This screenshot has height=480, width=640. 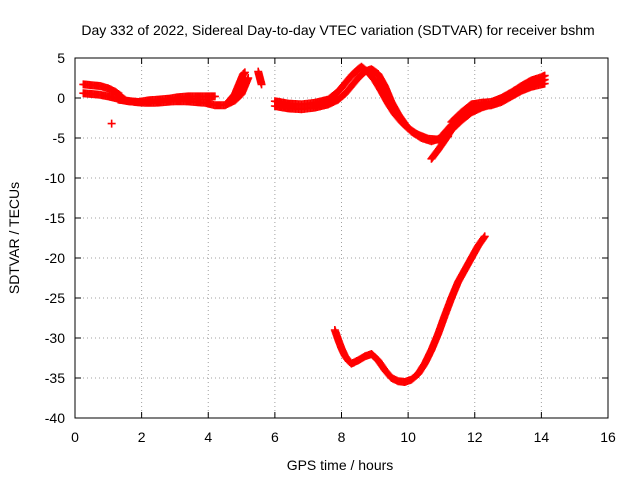 I want to click on series-arc-a, so click(x=102, y=90).